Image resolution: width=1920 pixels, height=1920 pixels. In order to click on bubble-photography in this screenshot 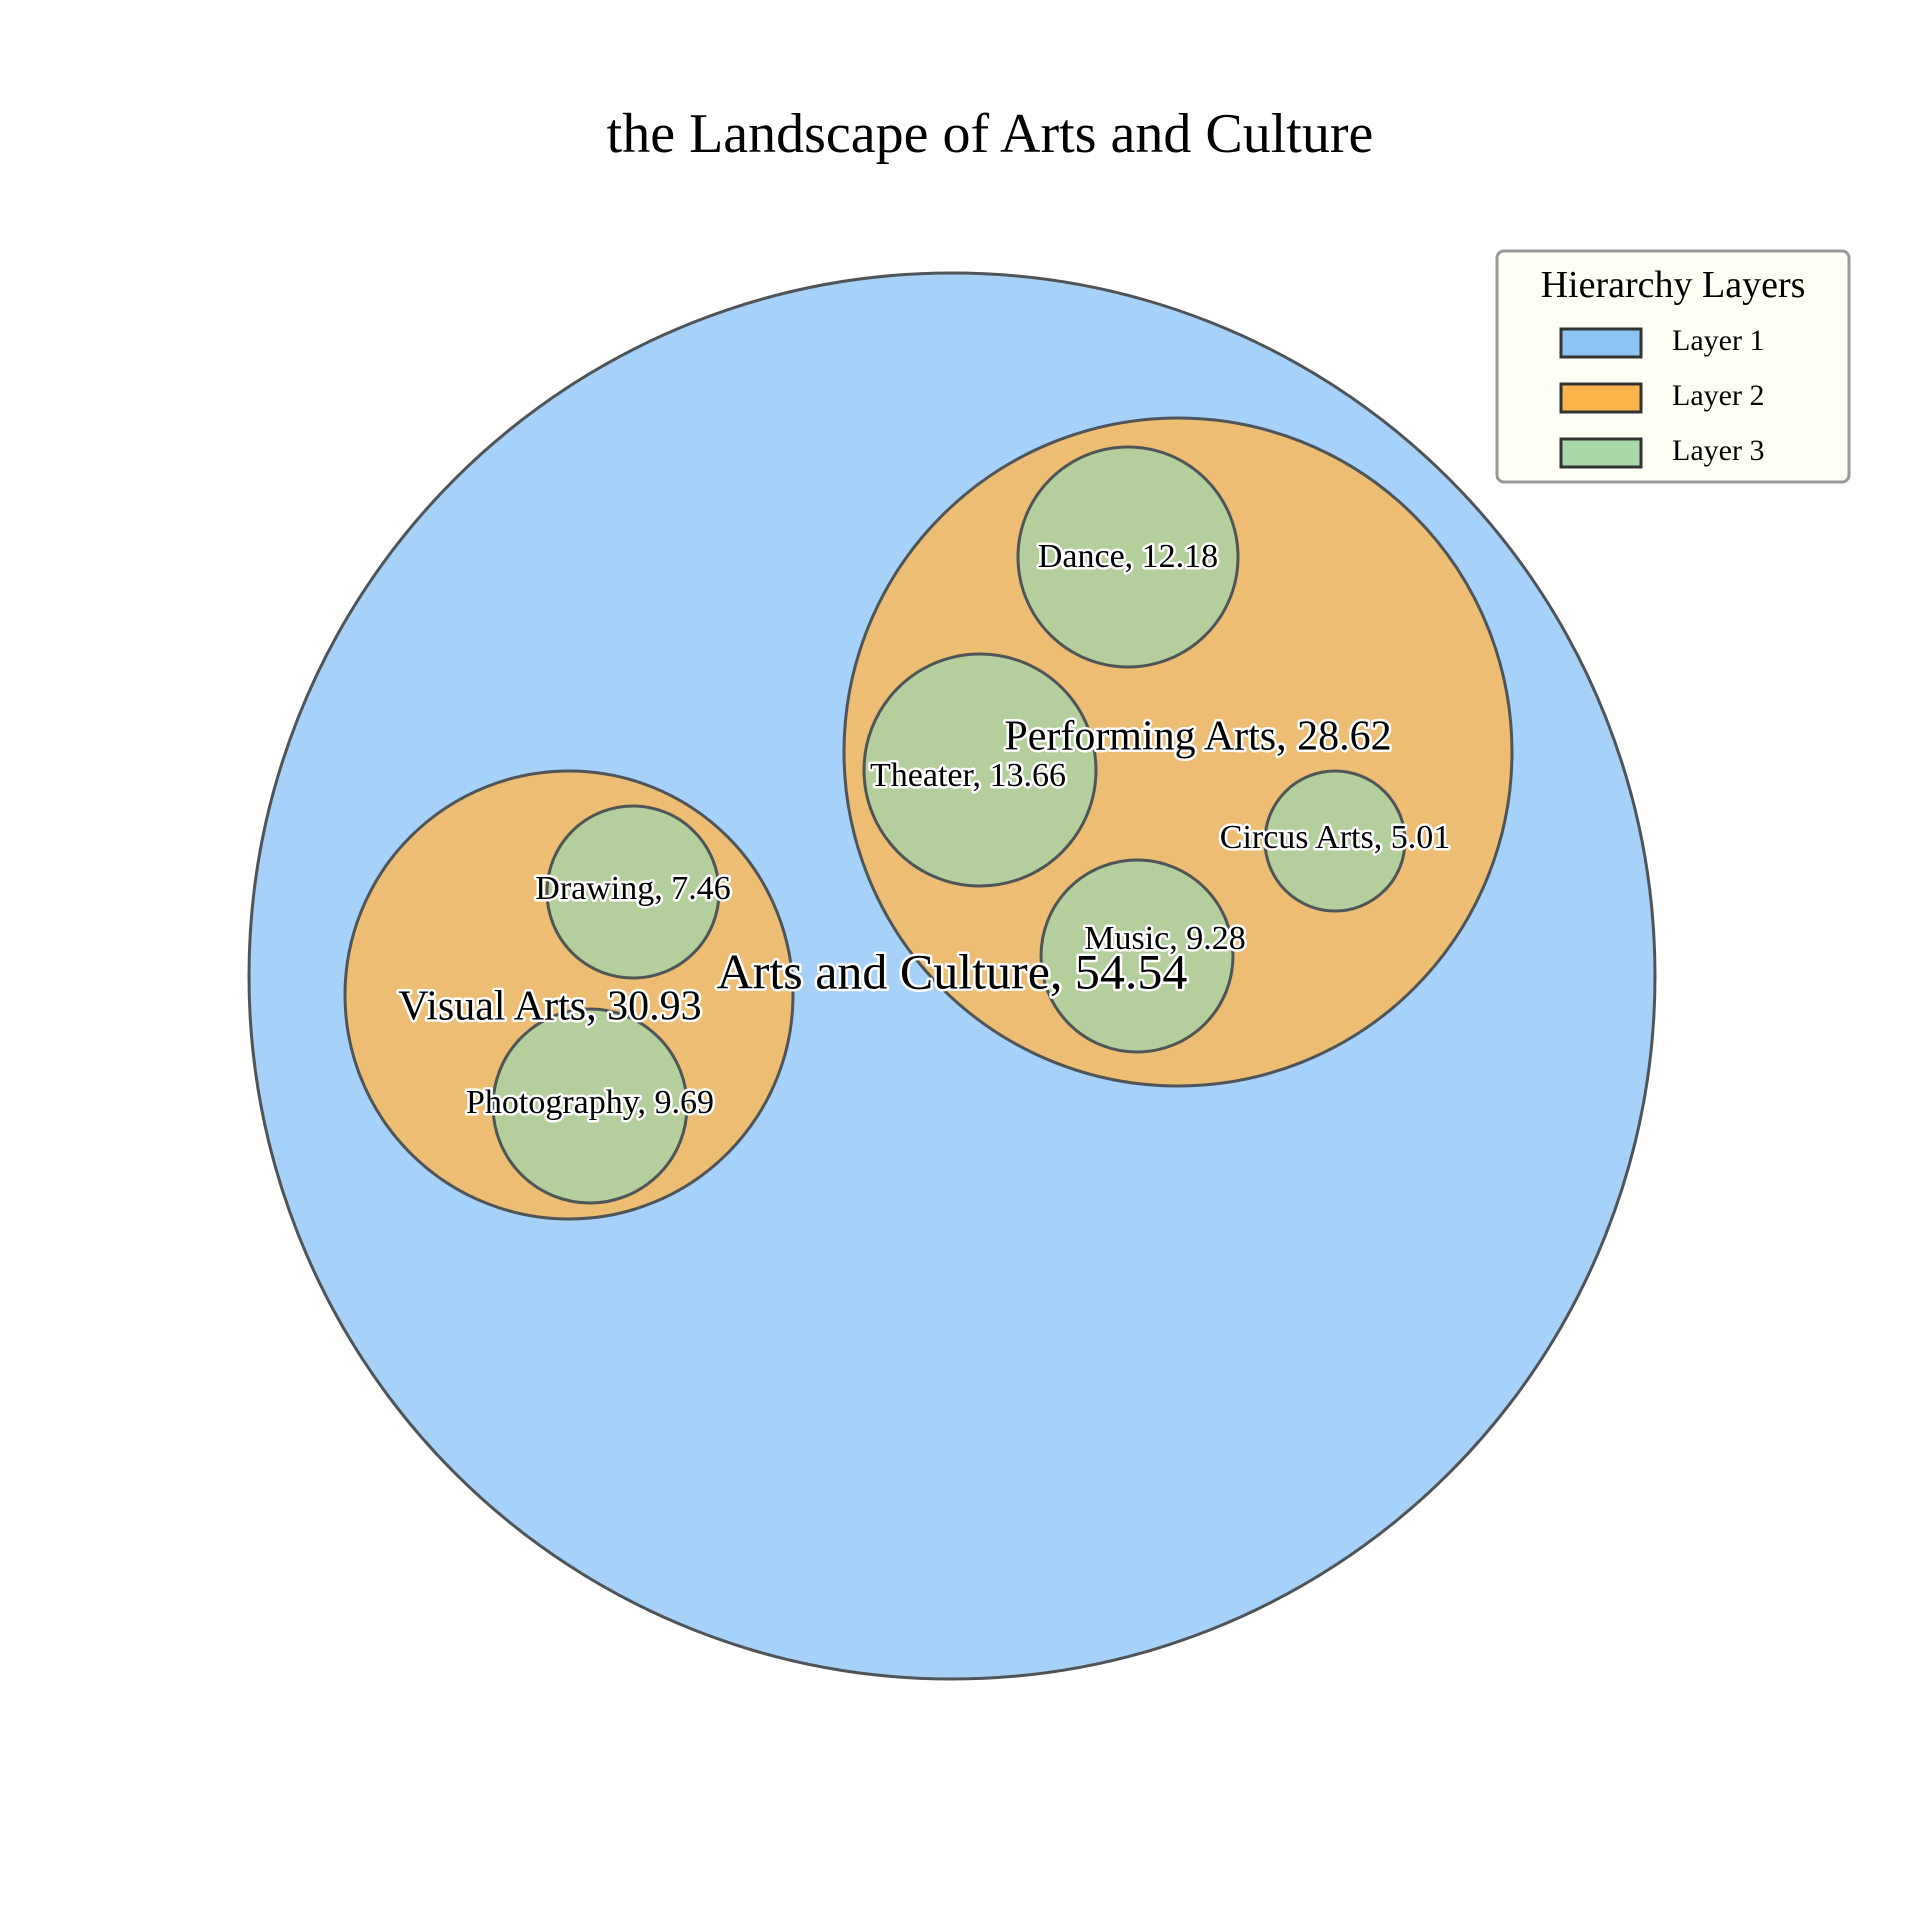, I will do `click(590, 1106)`.